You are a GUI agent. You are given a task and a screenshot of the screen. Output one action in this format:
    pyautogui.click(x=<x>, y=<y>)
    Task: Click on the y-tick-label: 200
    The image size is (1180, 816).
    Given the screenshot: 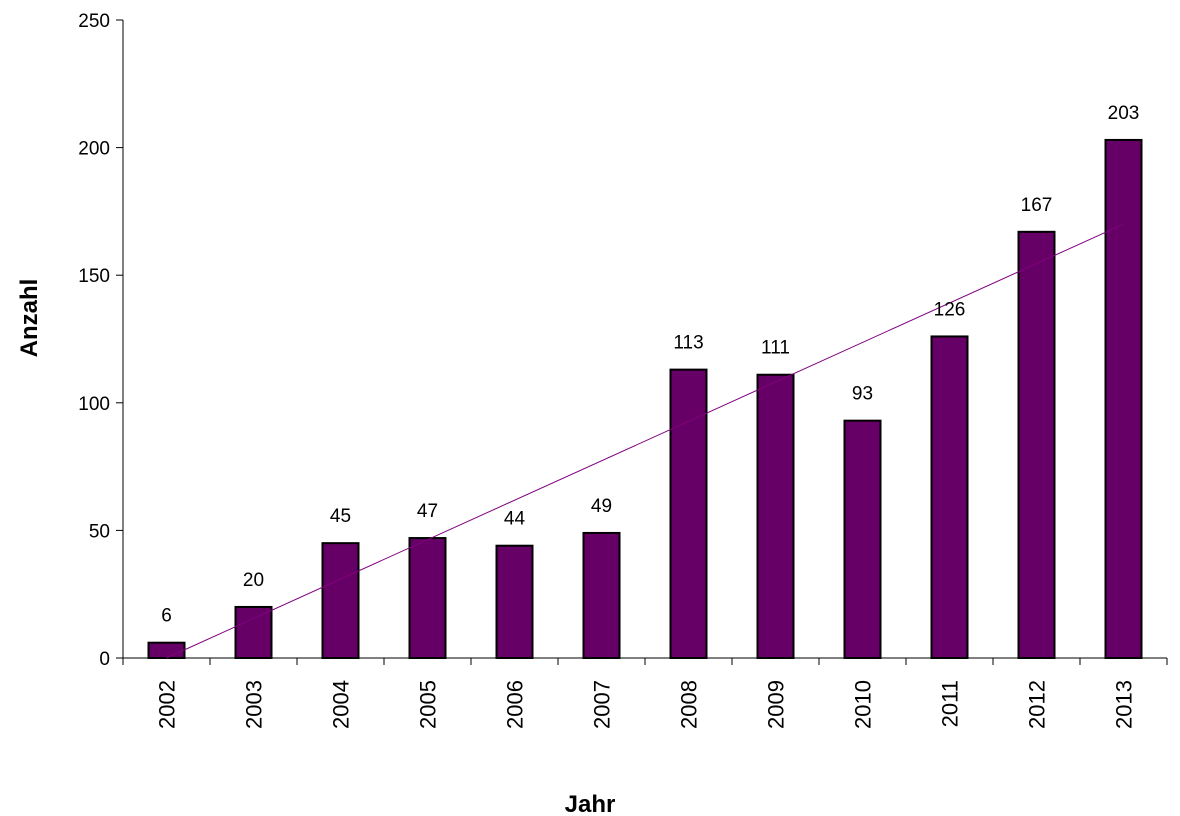 What is the action you would take?
    pyautogui.click(x=94, y=149)
    